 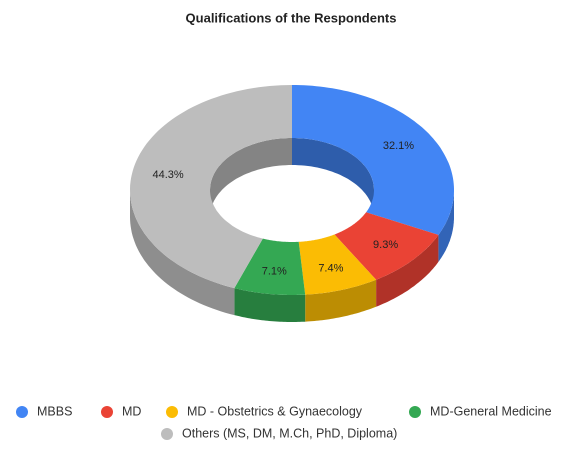 I want to click on legend-label: MD, so click(x=131, y=411).